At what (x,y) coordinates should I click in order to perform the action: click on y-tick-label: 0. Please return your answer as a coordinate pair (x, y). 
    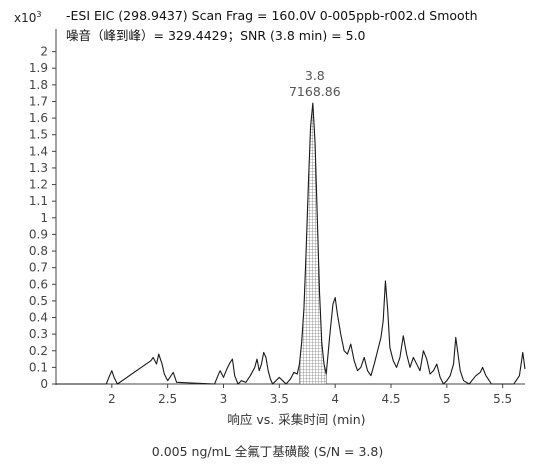
    Looking at the image, I should click on (44, 384).